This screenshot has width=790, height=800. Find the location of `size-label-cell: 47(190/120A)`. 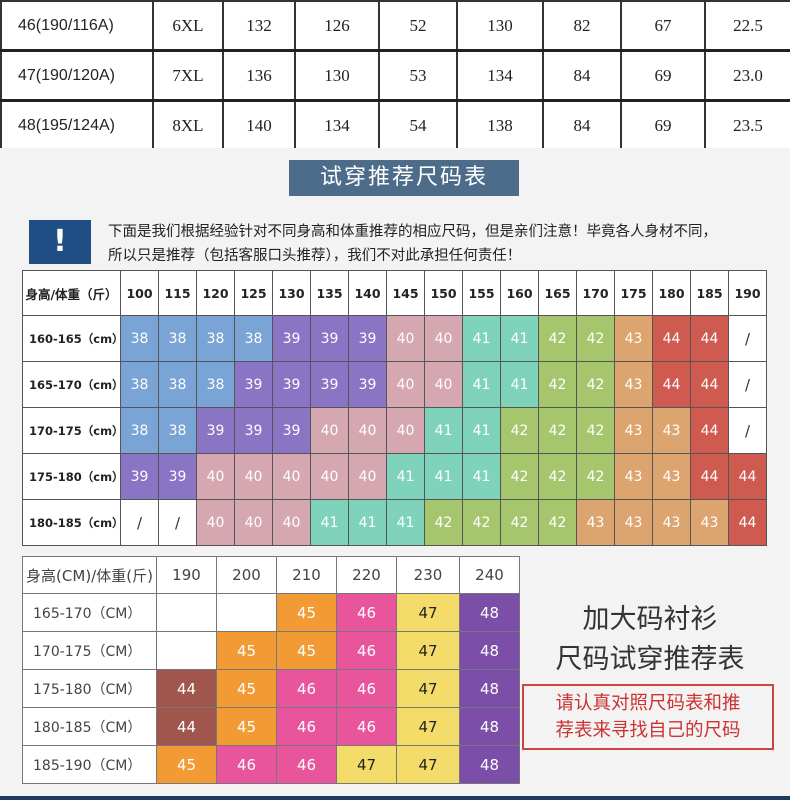

size-label-cell: 47(190/120A) is located at coordinates (77, 75).